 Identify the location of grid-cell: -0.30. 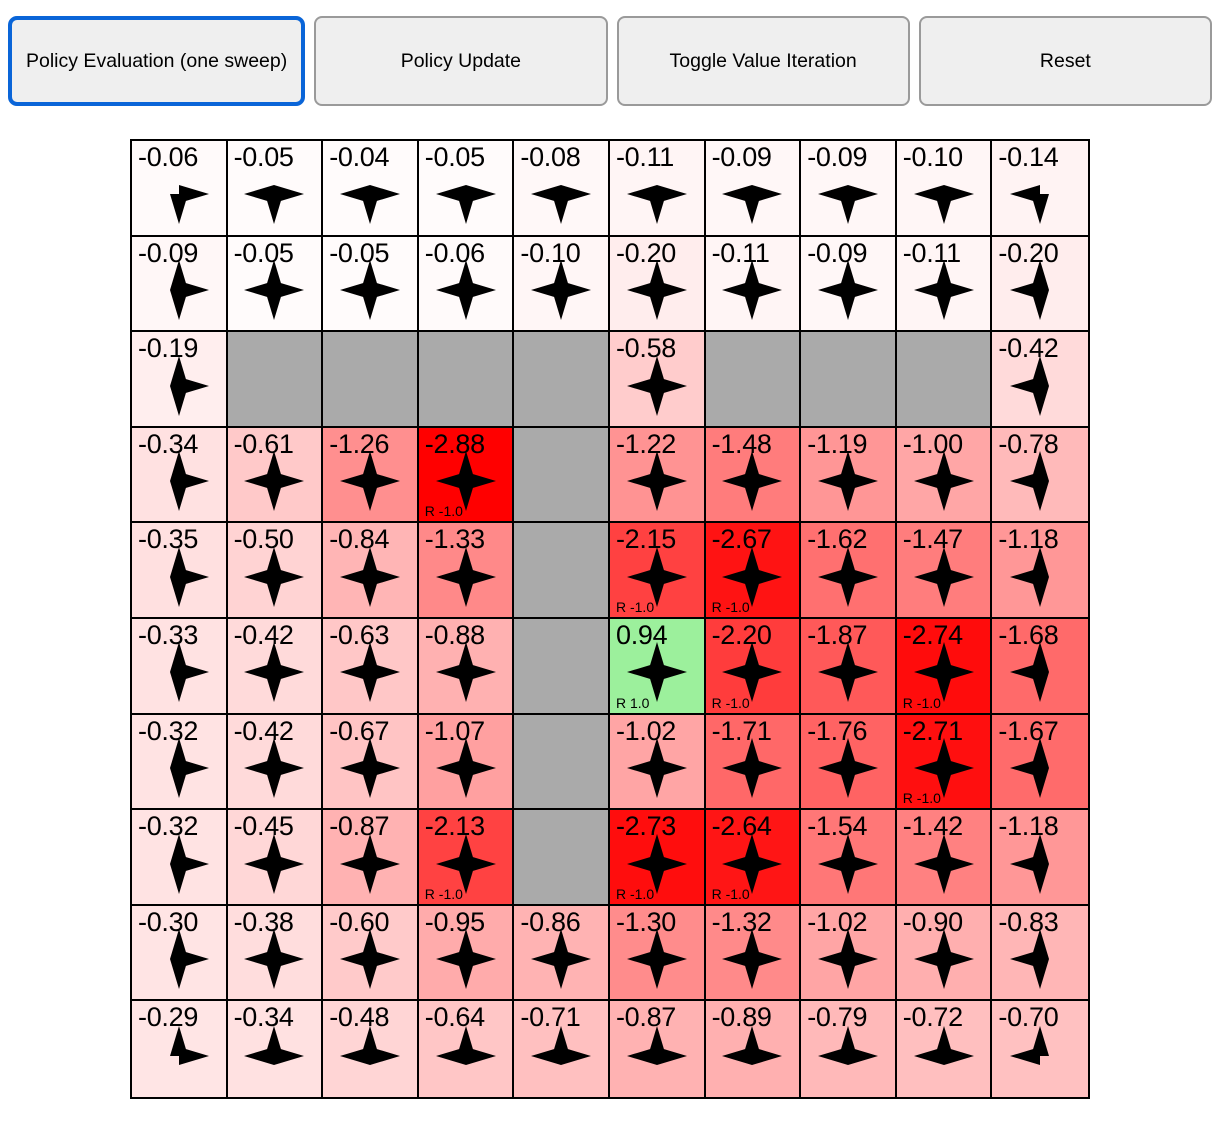
(180, 953).